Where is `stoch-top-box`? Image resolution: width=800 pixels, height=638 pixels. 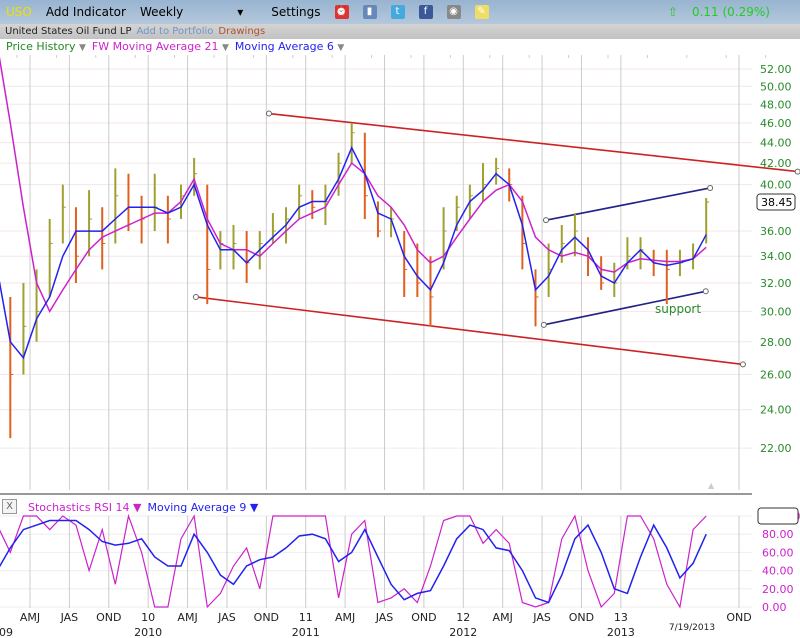
stoch-top-box is located at coordinates (778, 516).